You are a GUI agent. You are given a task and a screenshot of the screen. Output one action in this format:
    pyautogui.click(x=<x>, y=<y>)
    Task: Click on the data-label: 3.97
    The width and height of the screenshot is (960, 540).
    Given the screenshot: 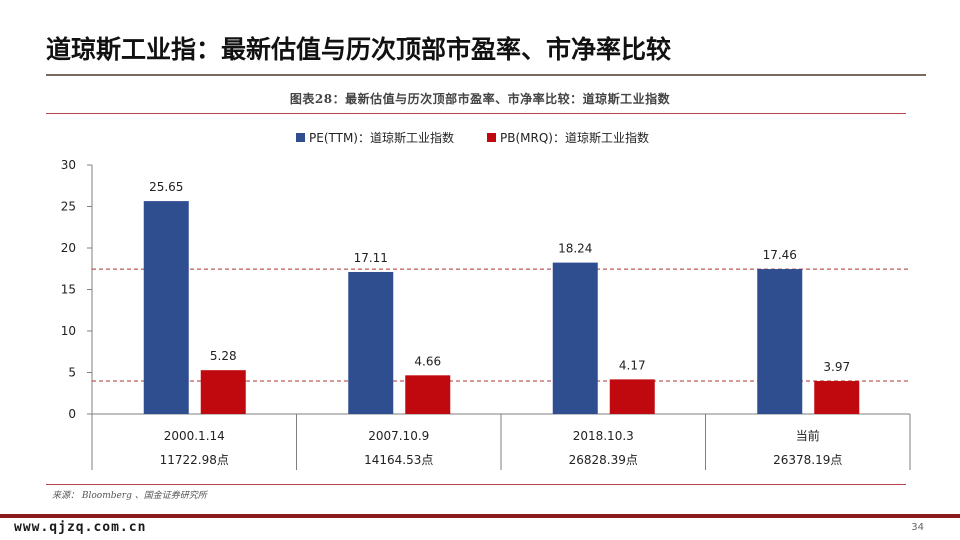 What is the action you would take?
    pyautogui.click(x=836, y=367)
    